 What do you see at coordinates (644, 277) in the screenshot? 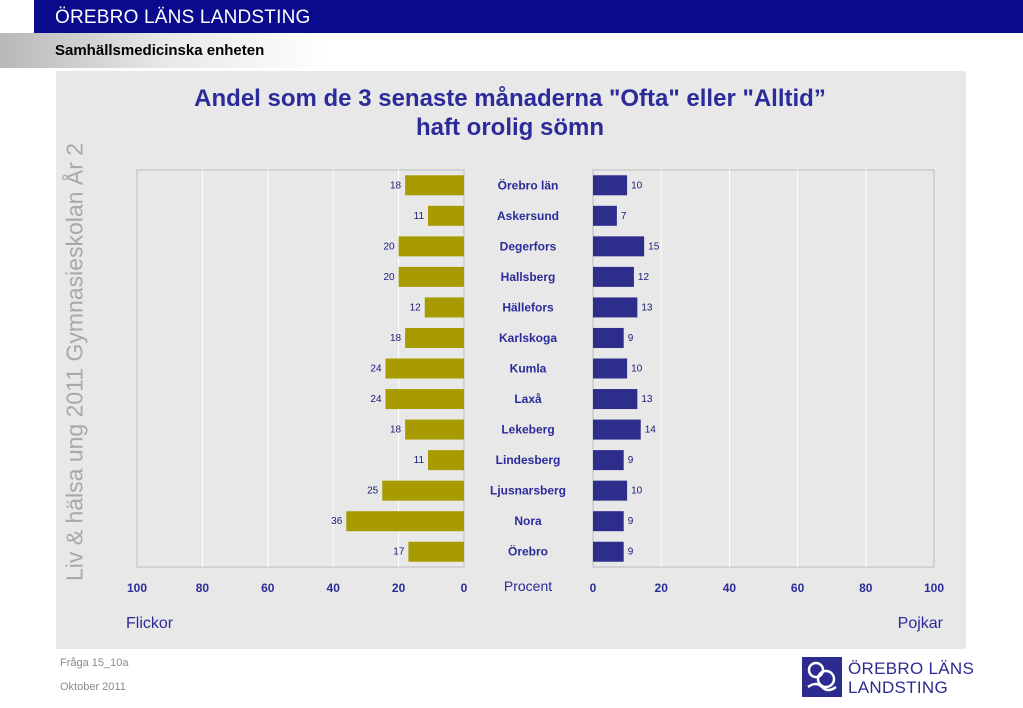
I see `boys-value-label: 12` at bounding box center [644, 277].